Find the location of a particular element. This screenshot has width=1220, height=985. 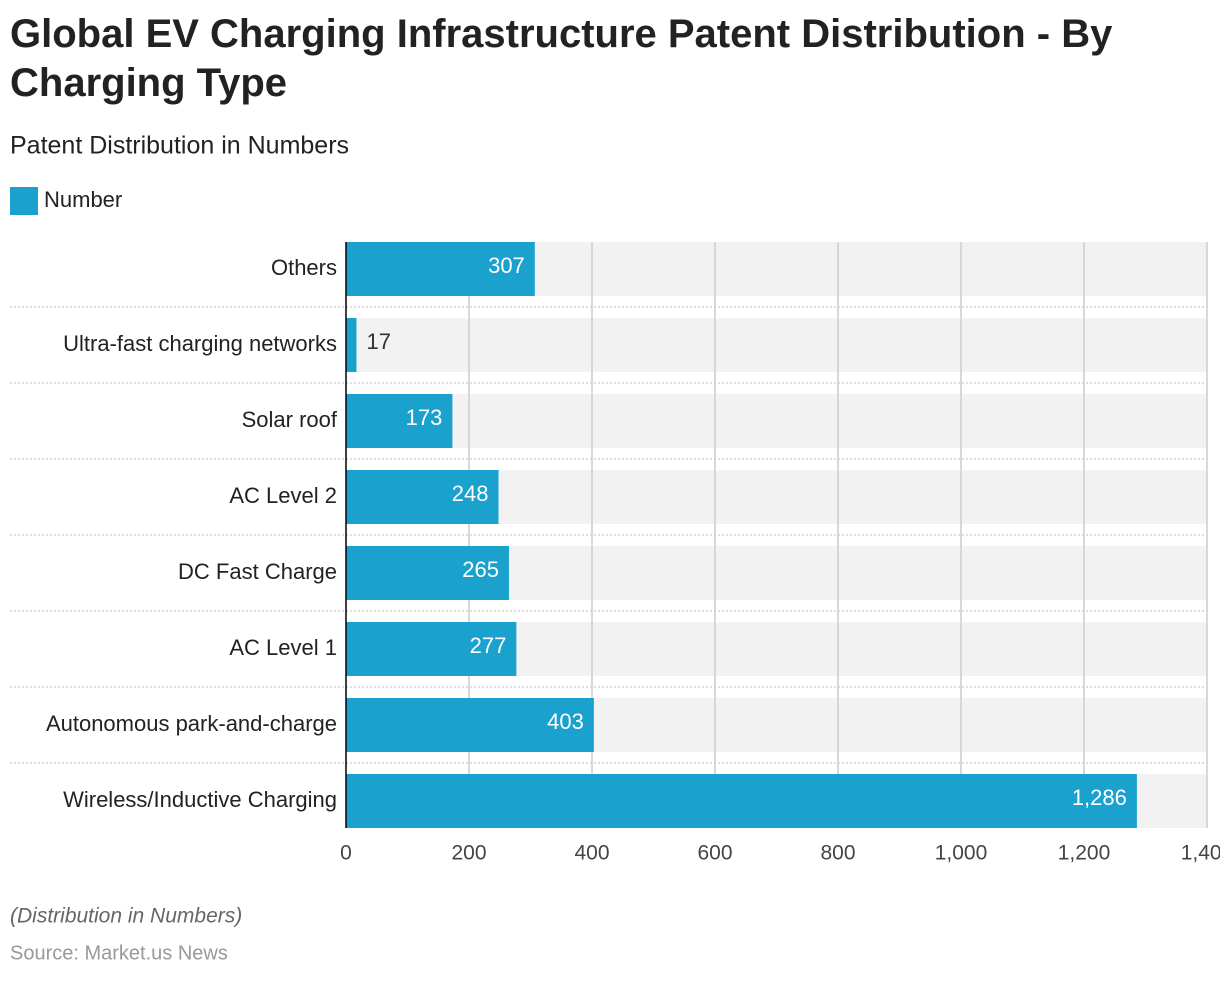

y-tick-label: Solar roof is located at coordinates (290, 419).